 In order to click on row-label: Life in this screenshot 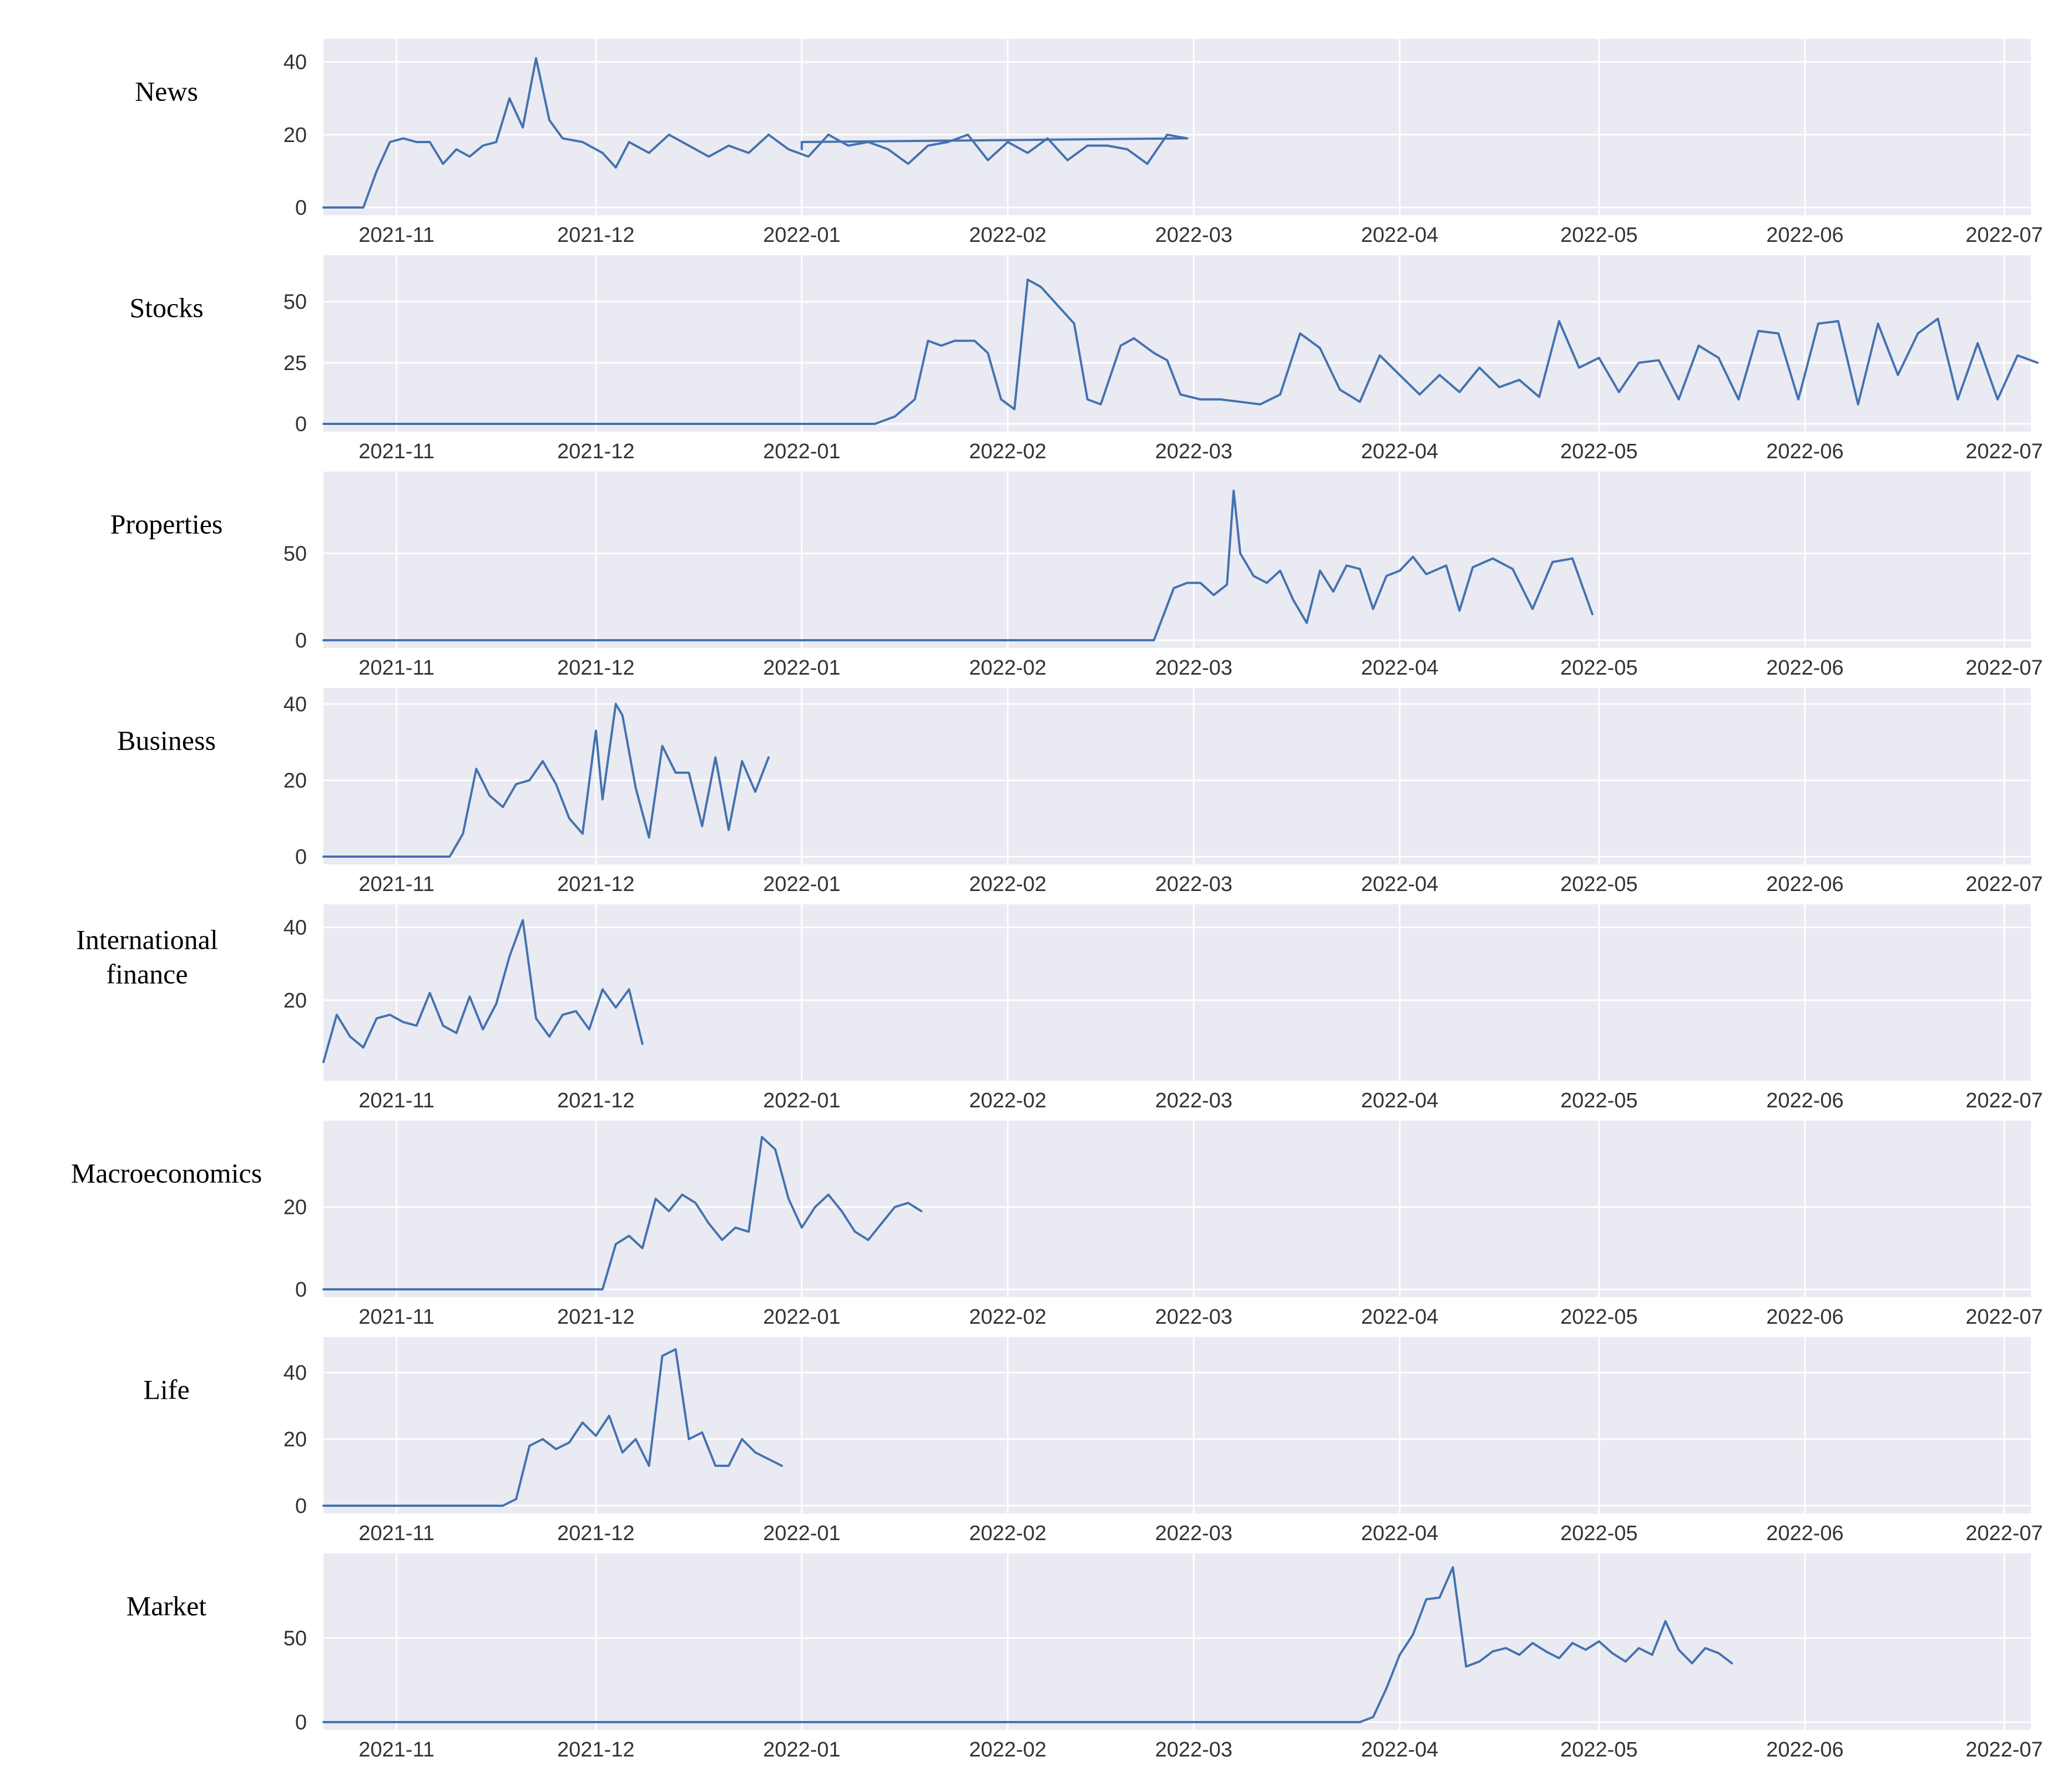, I will do `click(166, 1389)`.